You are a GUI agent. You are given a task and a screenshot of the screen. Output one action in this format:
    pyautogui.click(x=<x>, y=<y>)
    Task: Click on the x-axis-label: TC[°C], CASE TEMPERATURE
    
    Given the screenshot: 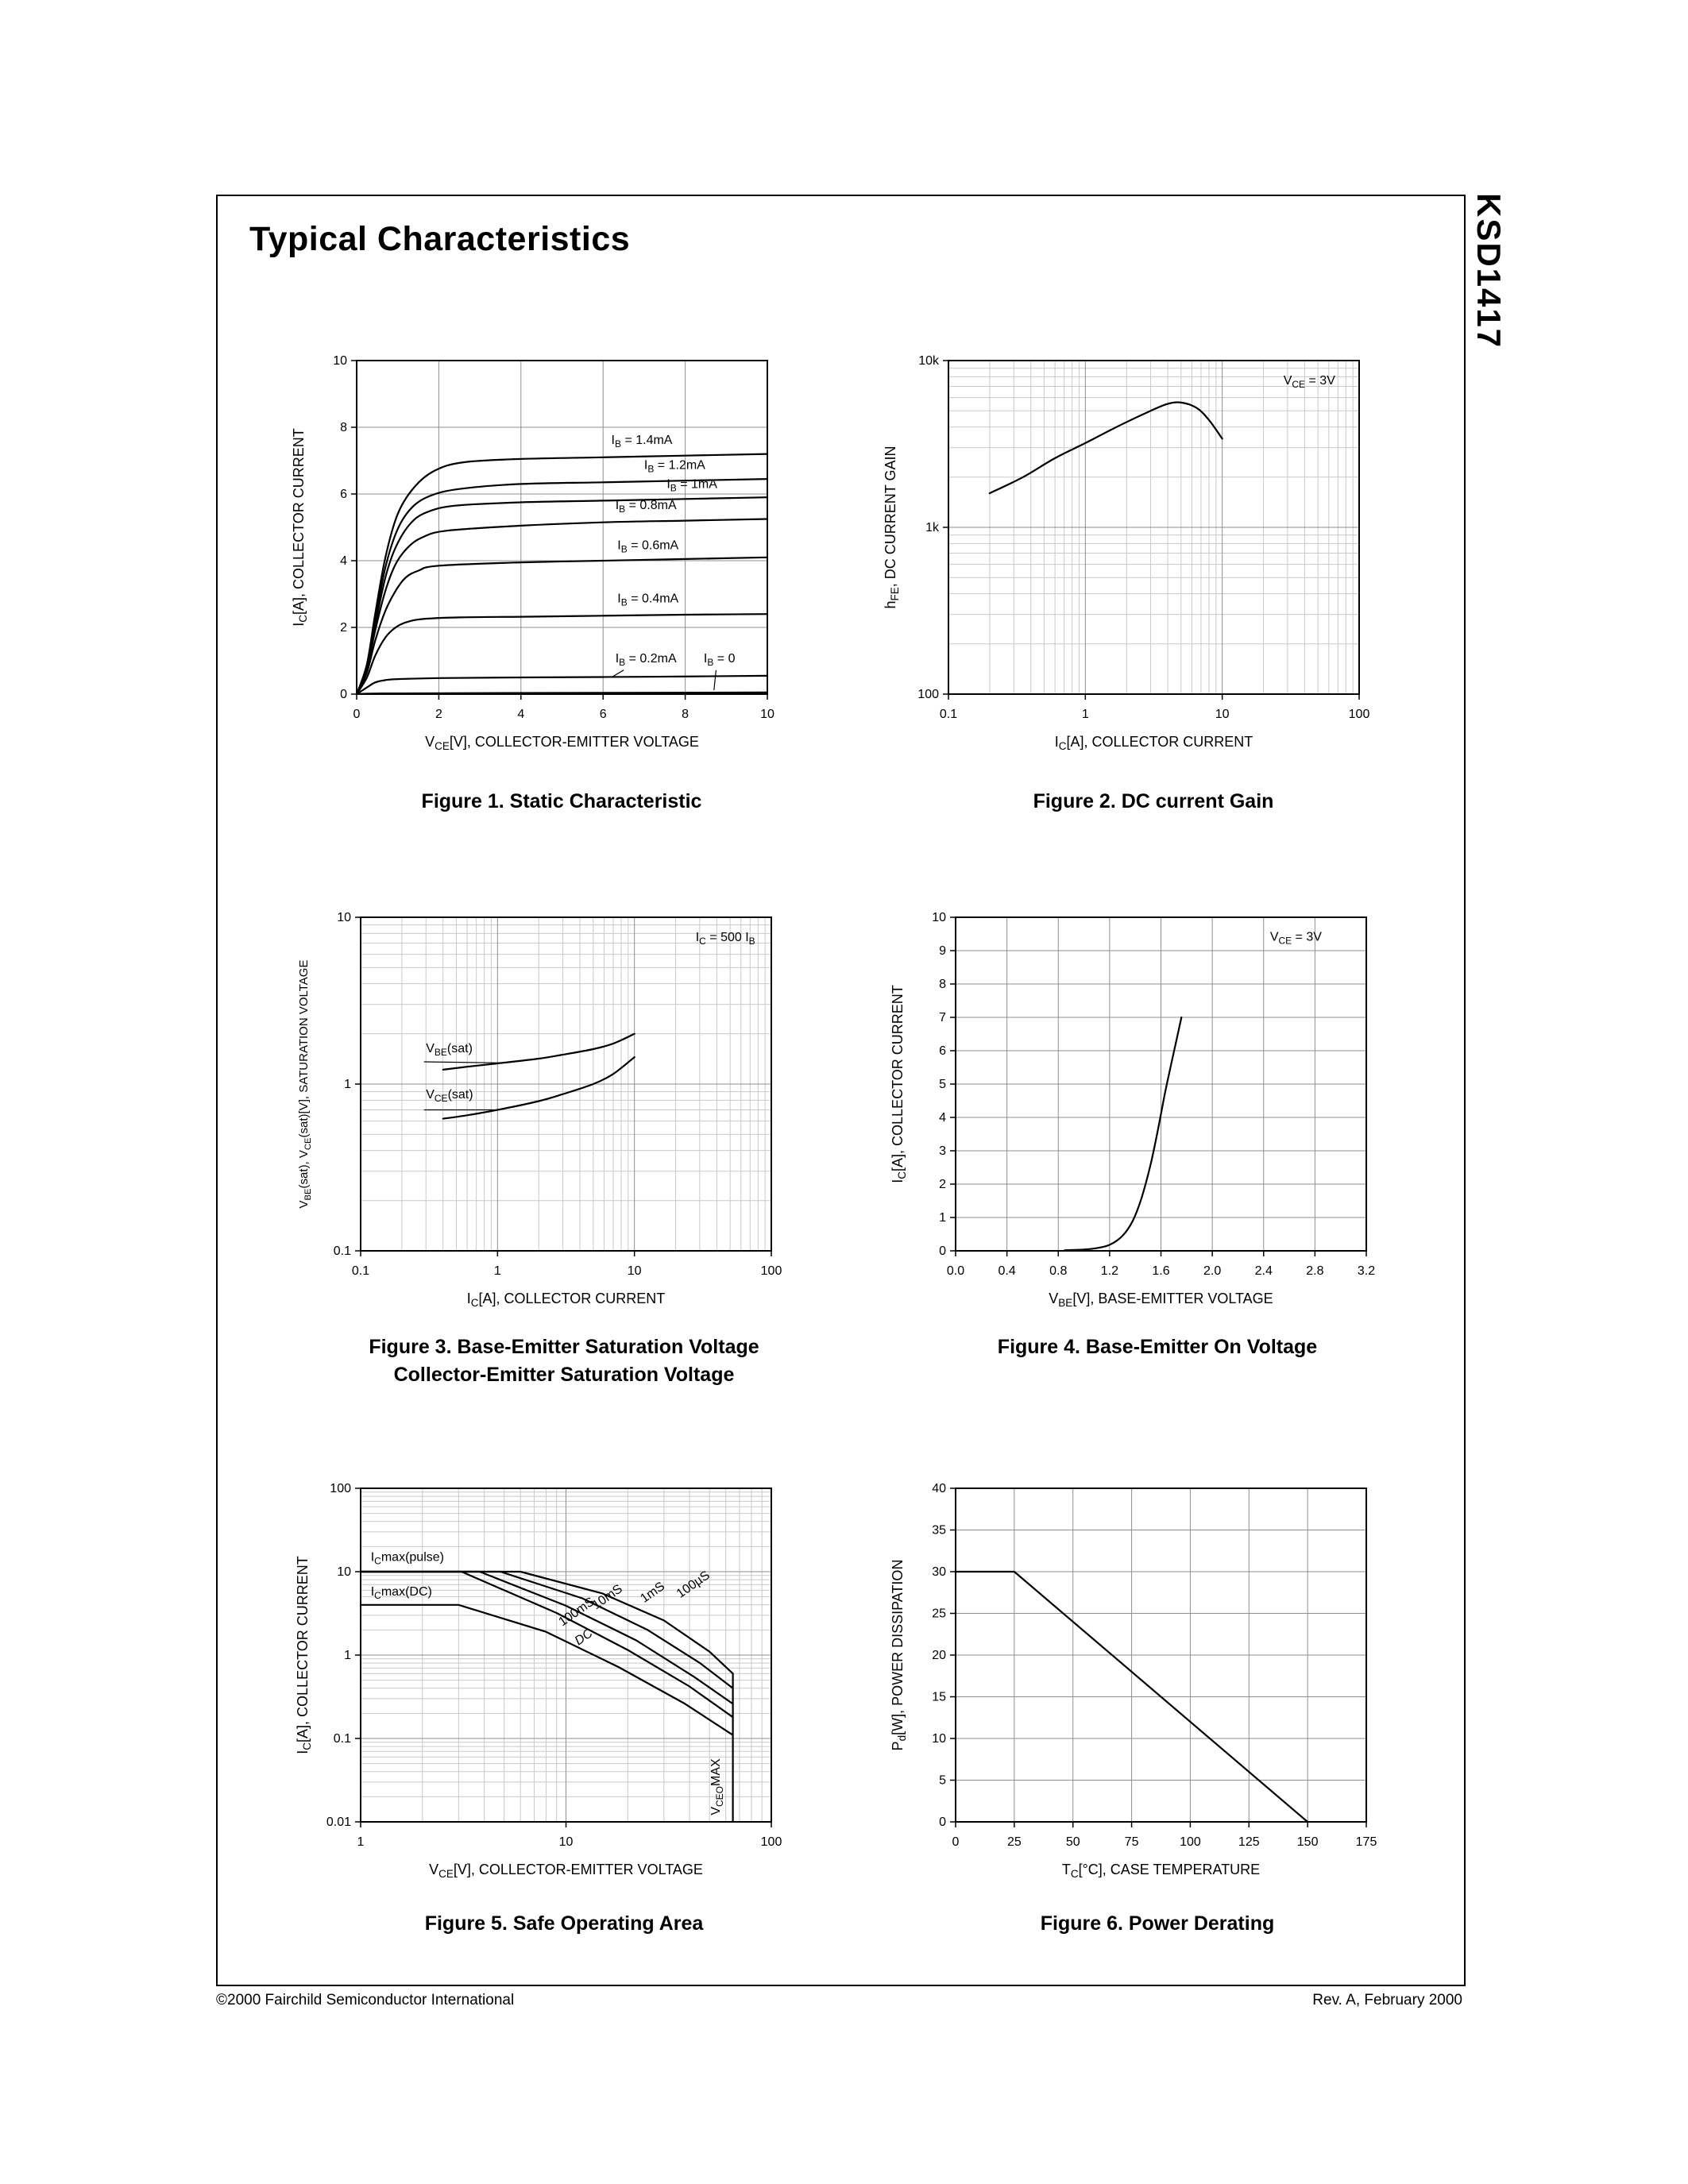 What is the action you would take?
    pyautogui.click(x=1161, y=1871)
    